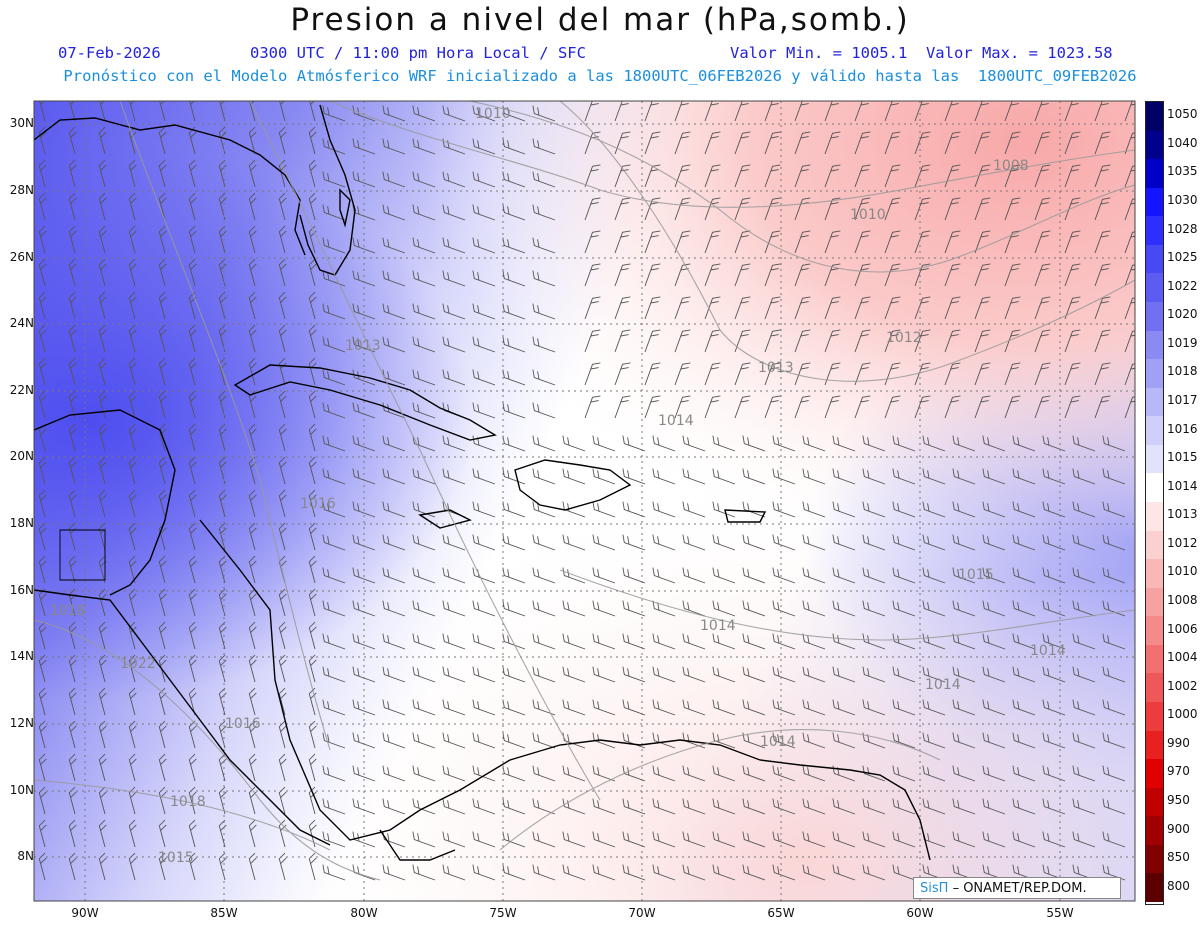  I want to click on map-title: Presion a nivel del mar (hPa,somb.), so click(600, 20).